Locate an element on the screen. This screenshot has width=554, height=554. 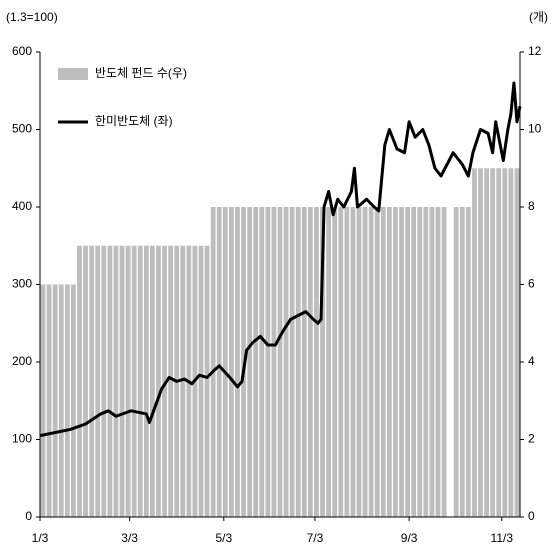
y2-unit-label: (개) is located at coordinates (538, 17).